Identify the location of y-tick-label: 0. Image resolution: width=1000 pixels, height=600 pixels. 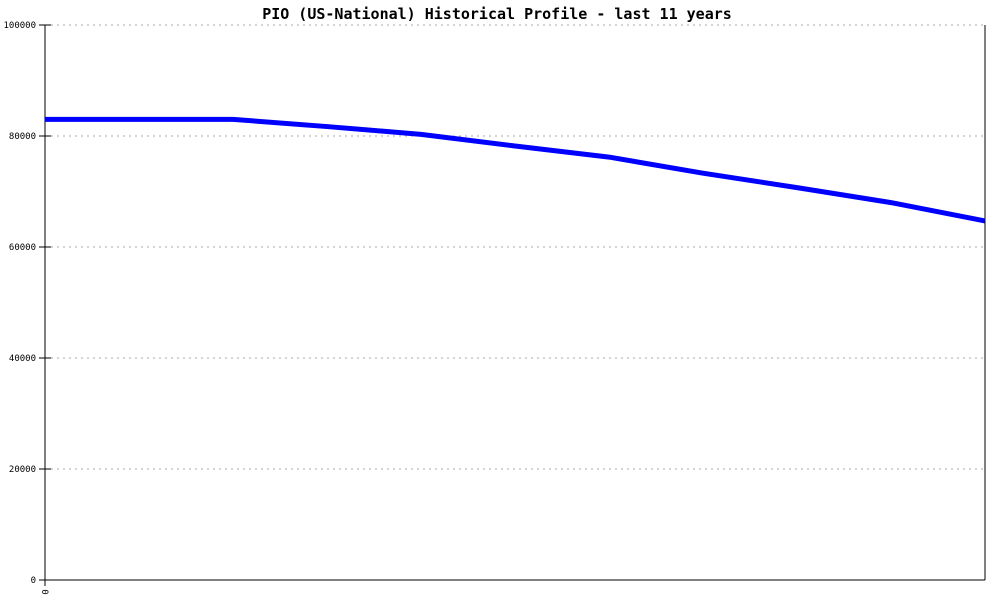
(33, 581).